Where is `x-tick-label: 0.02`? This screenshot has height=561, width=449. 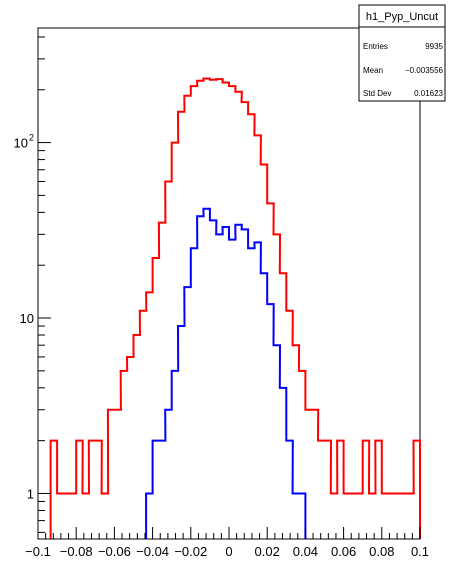
x-tick-label: 0.02 is located at coordinates (267, 551).